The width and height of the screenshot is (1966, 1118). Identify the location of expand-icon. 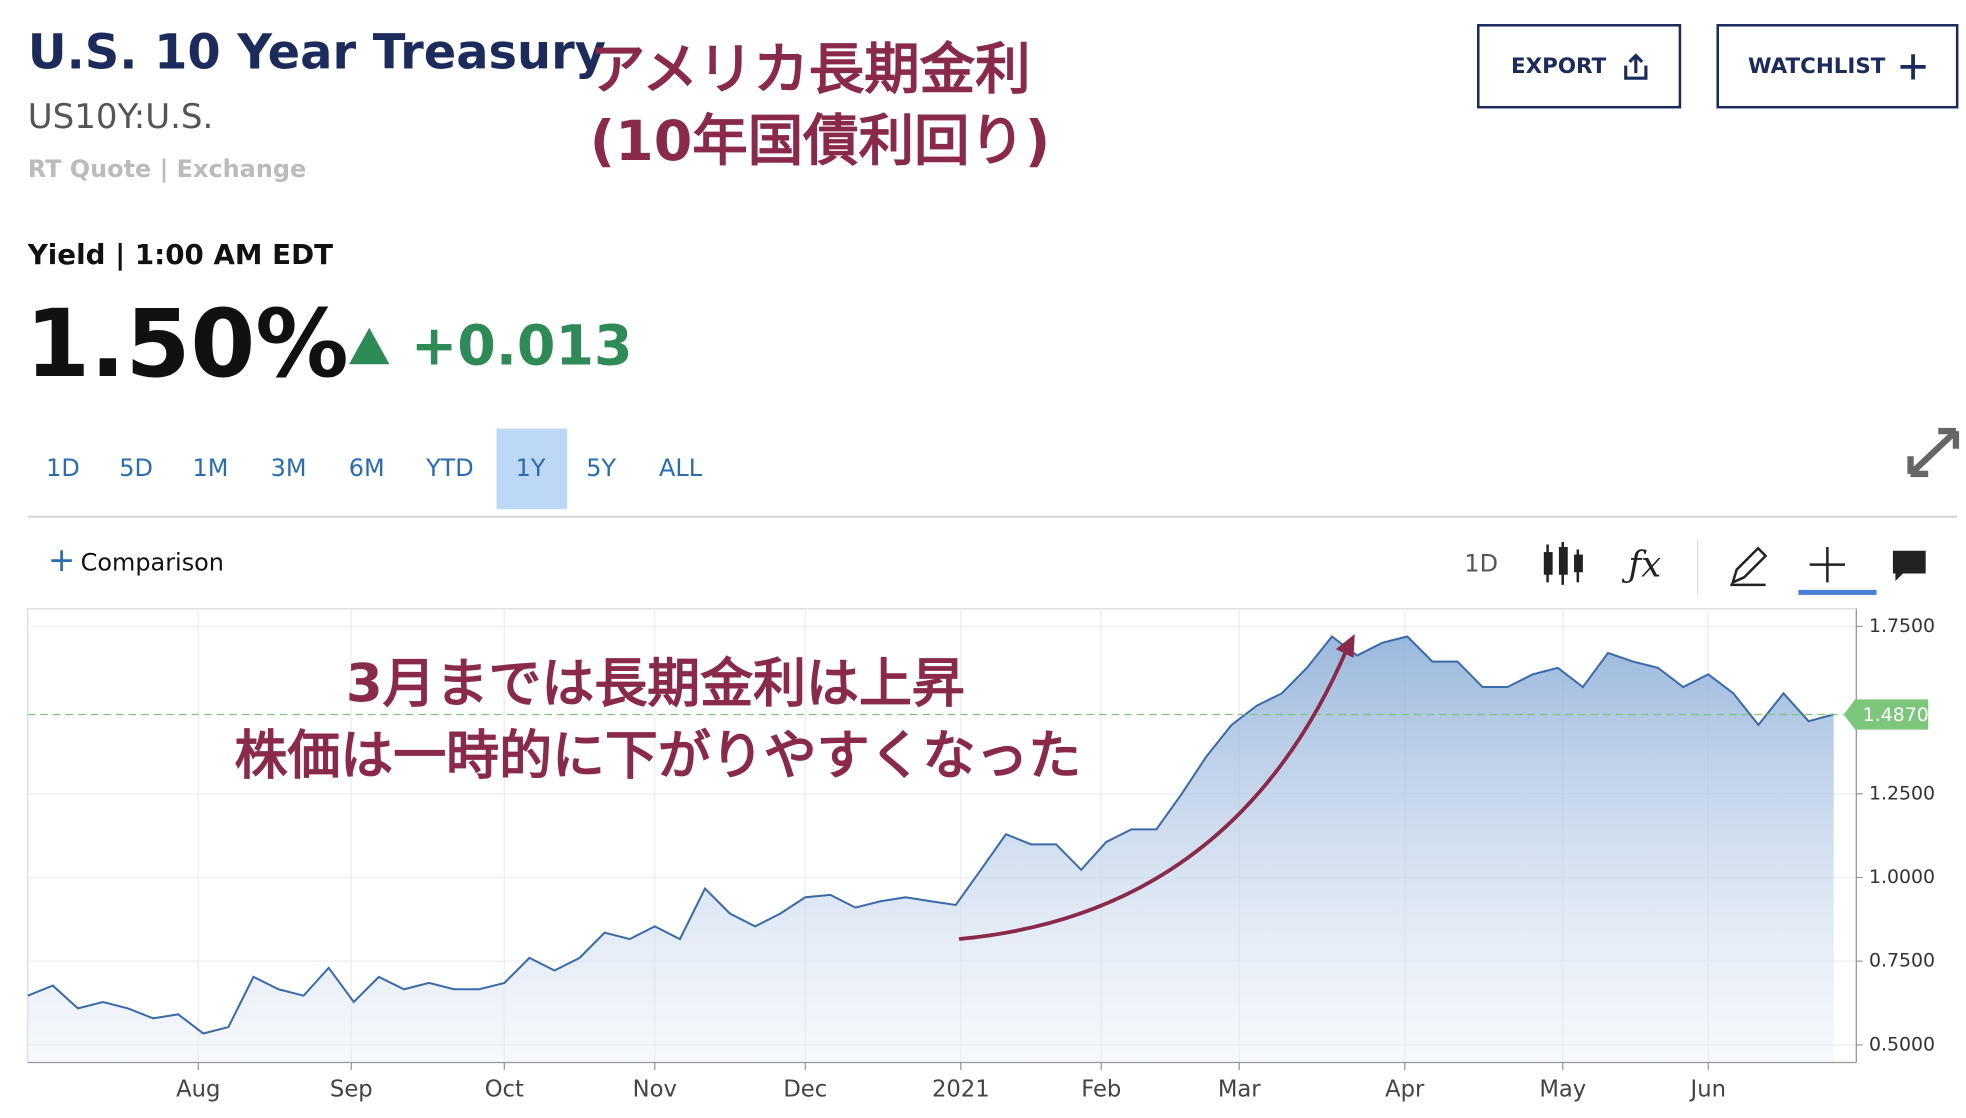
(1933, 452).